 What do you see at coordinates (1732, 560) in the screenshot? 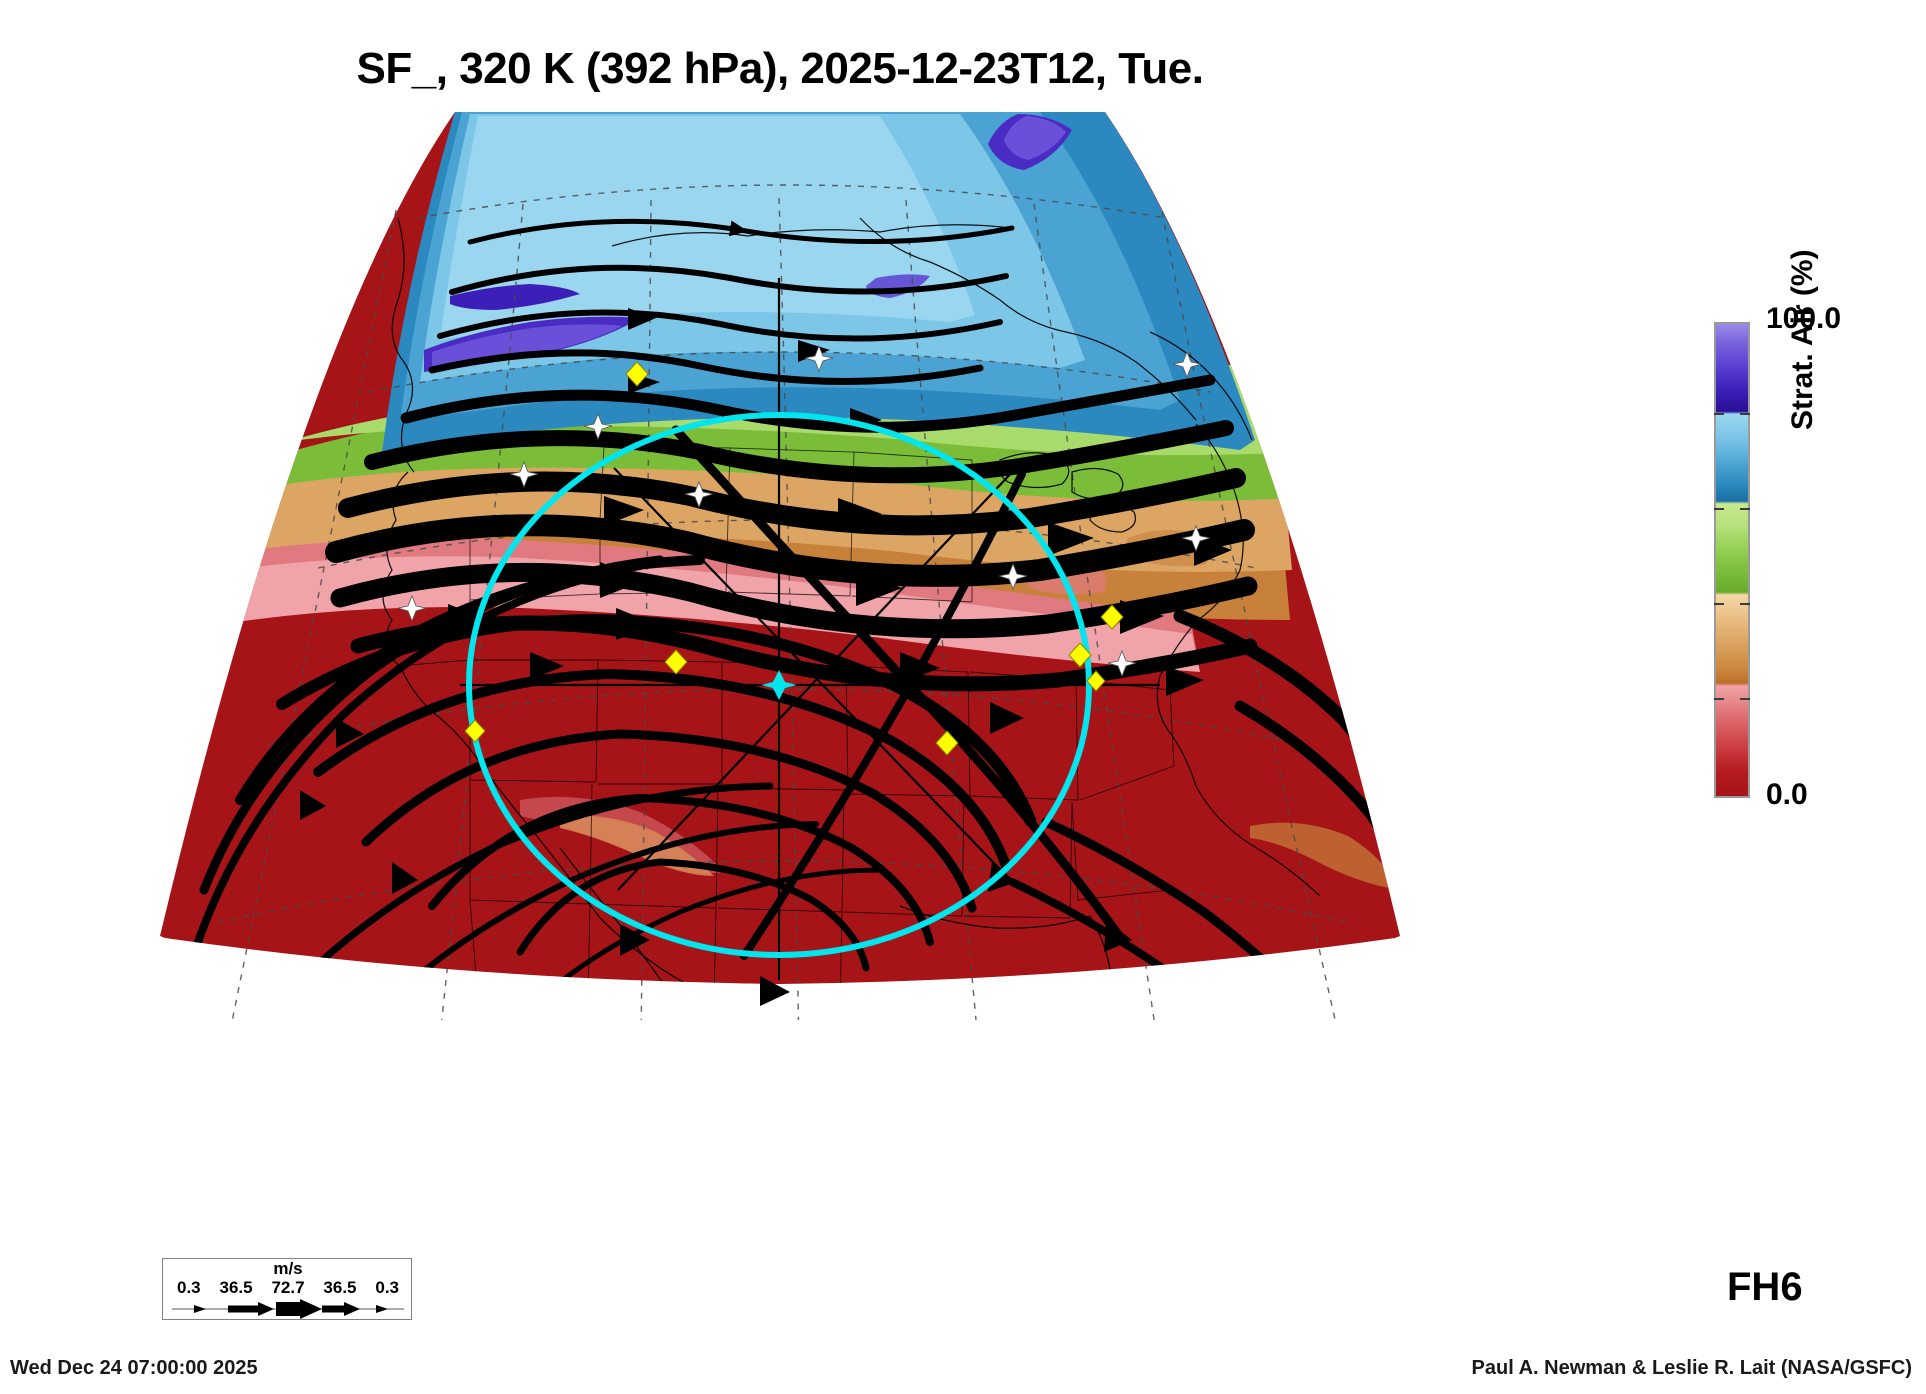
I see `colorbar-gradient` at bounding box center [1732, 560].